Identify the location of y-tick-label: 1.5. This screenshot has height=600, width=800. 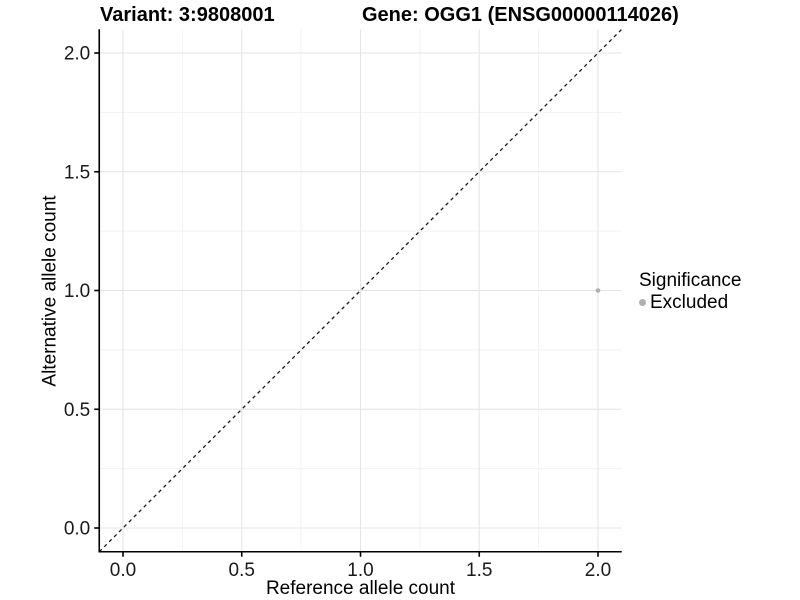
(77, 172).